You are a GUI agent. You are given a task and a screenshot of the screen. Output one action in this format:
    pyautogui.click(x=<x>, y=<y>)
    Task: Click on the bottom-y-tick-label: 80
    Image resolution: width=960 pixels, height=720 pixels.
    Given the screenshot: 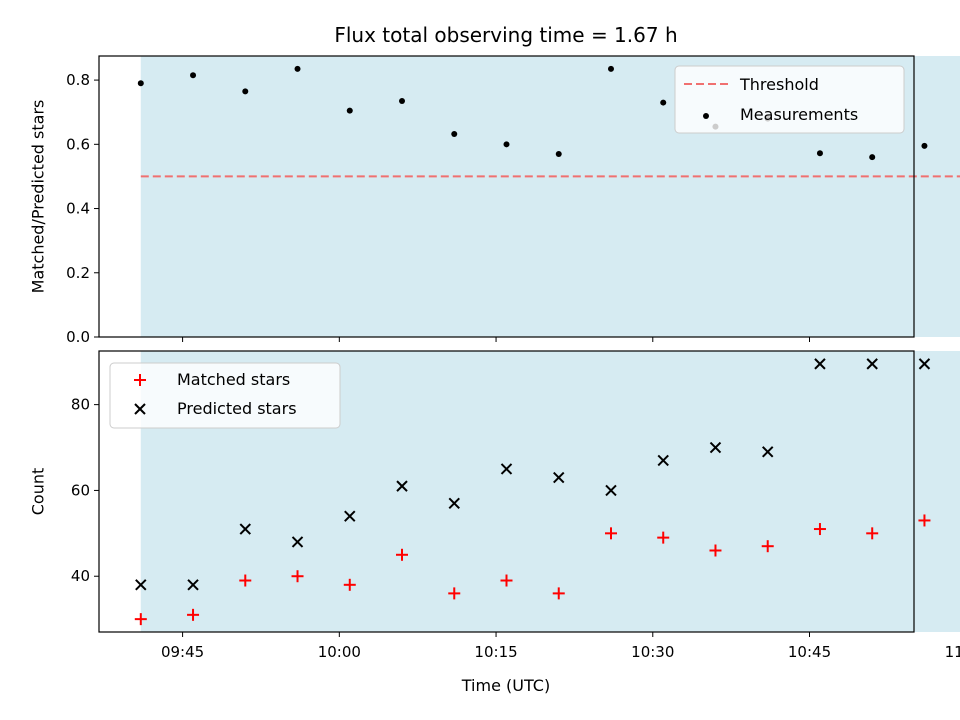 What is the action you would take?
    pyautogui.click(x=80, y=405)
    